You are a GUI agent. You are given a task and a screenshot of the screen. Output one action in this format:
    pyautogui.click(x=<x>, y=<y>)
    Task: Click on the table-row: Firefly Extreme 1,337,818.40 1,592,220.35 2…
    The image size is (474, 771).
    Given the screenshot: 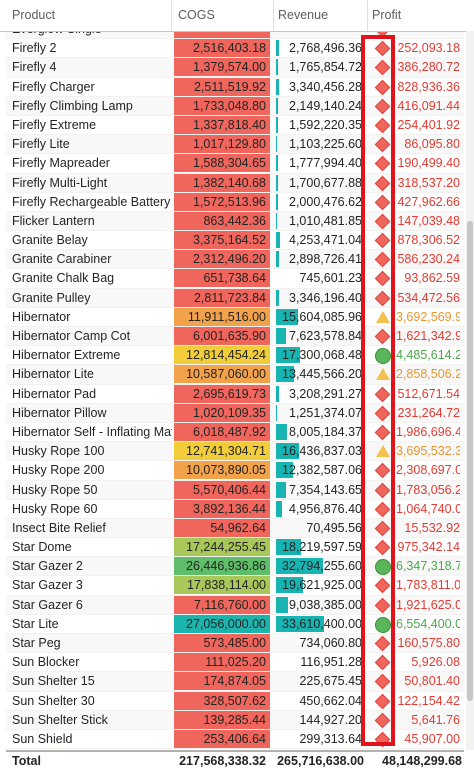 What is the action you would take?
    pyautogui.click(x=235, y=125)
    